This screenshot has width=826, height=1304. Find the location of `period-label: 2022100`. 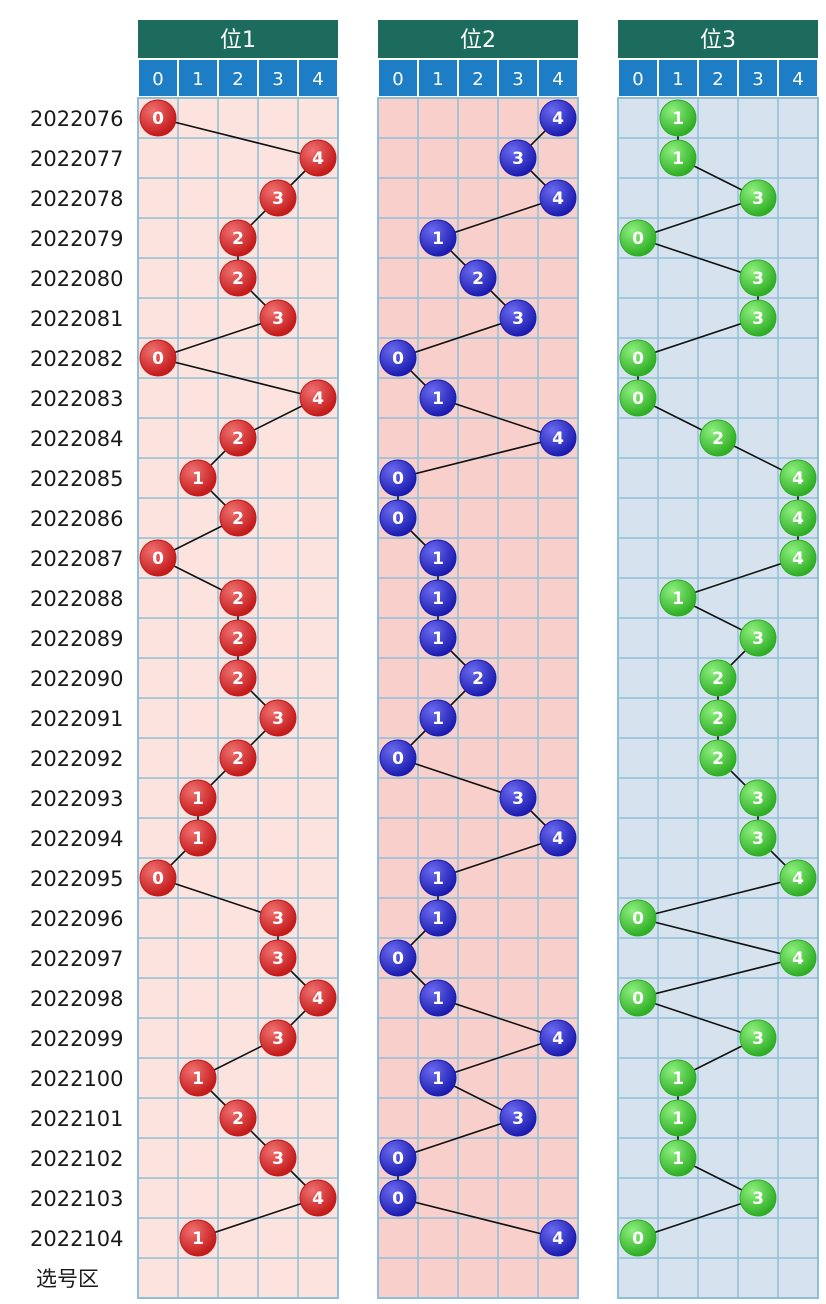

period-label: 2022100 is located at coordinates (77, 1079).